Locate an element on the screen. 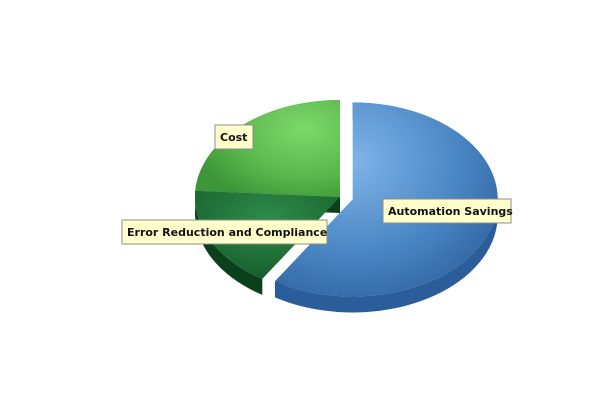 Image resolution: width=600 pixels, height=400 pixels. data-label-text: Cost is located at coordinates (233, 137).